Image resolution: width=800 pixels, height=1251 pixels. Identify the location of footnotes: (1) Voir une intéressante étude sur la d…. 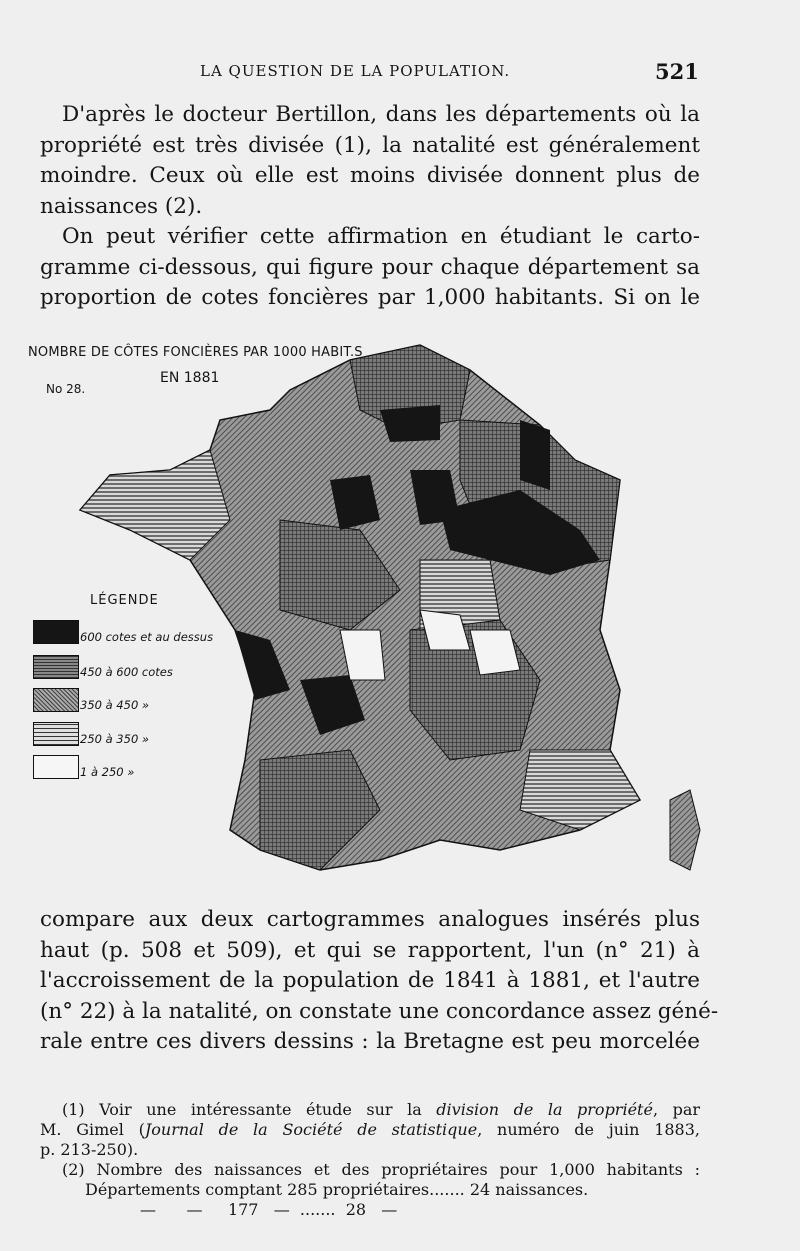
(370, 1160).